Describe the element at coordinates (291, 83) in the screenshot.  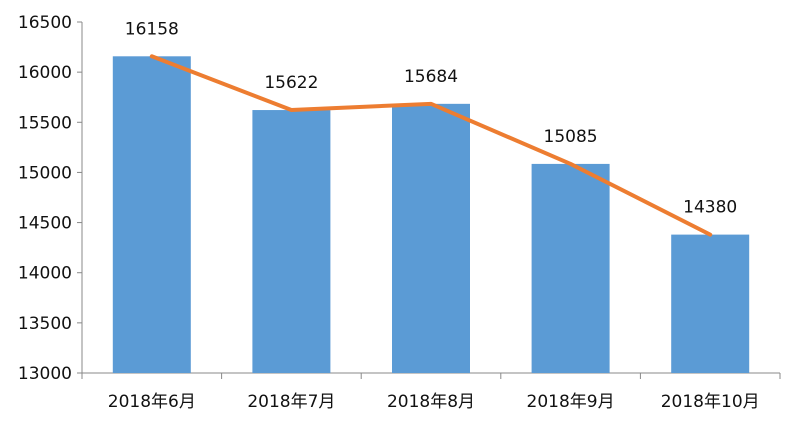
I see `data-label: 15622` at that location.